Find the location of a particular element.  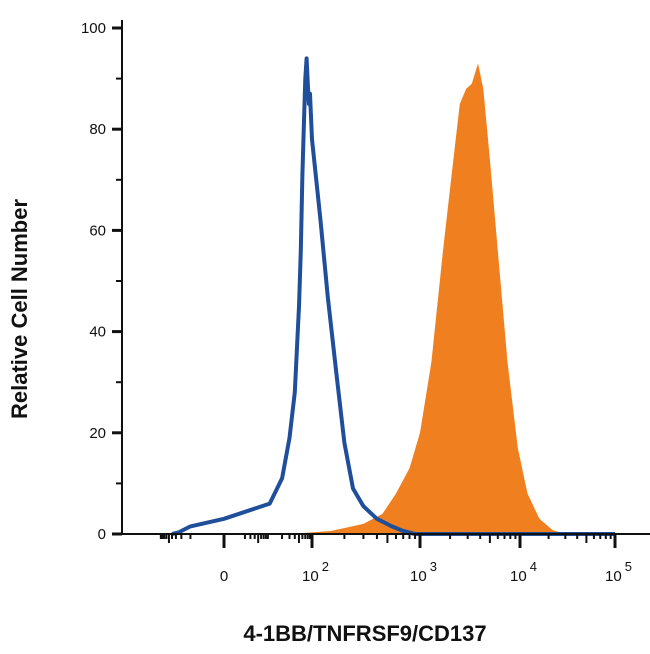

x-tick-label: 0 is located at coordinates (224, 576).